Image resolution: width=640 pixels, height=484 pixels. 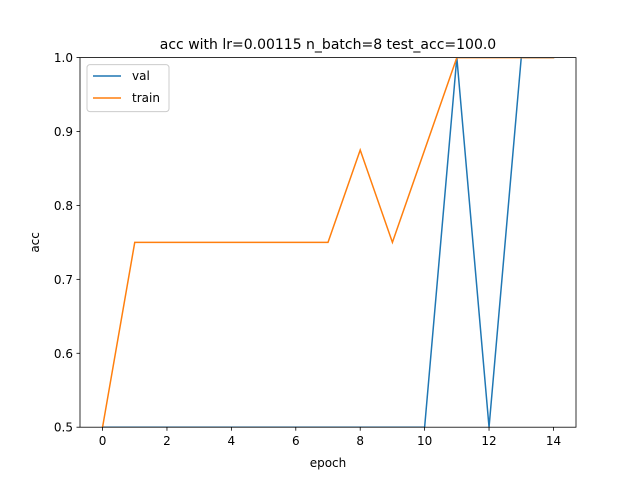 What do you see at coordinates (103, 441) in the screenshot?
I see `x-tick-label: 0` at bounding box center [103, 441].